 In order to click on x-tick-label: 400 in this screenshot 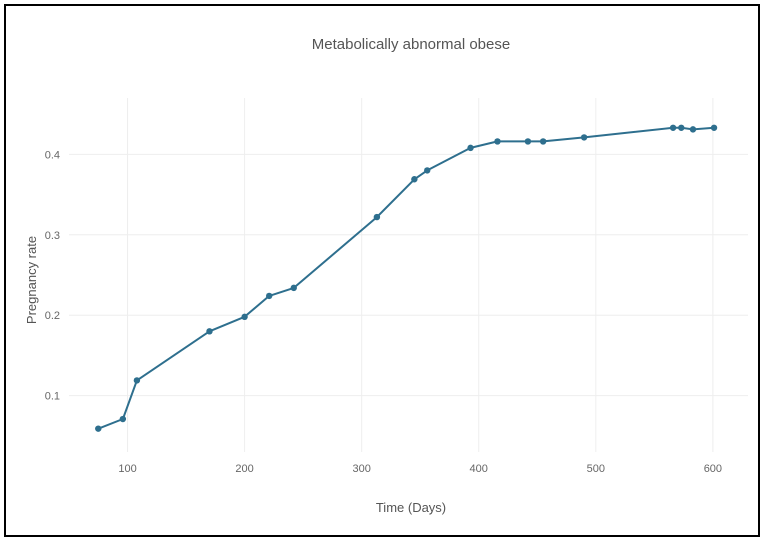, I will do `click(479, 469)`.